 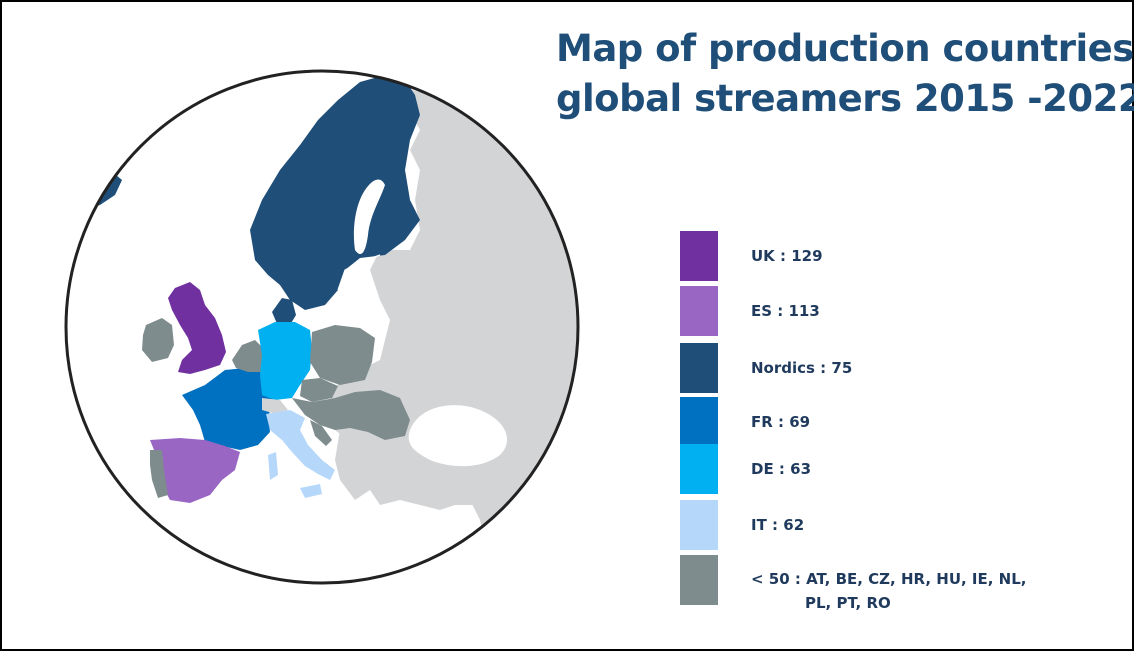 I want to click on region-portugal, so click(x=159, y=474).